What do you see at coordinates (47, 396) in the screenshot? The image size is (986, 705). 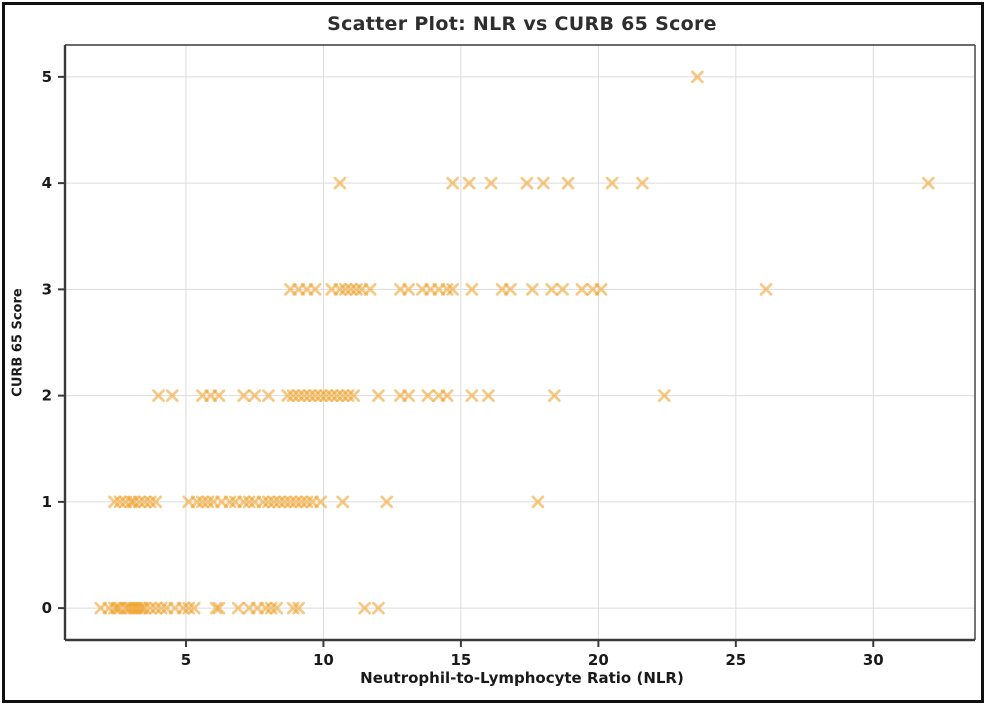 I see `y-tick-label: 2` at bounding box center [47, 396].